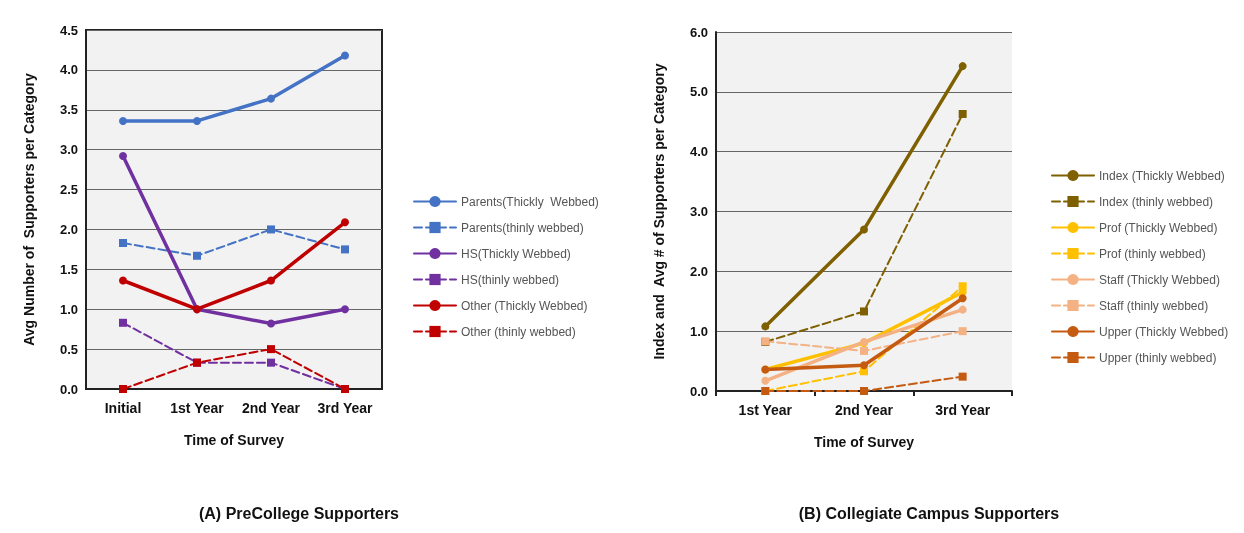 The image size is (1244, 533). Describe the element at coordinates (1156, 201) in the screenshot. I see `legend-label: Index (thinly webbed)` at that location.